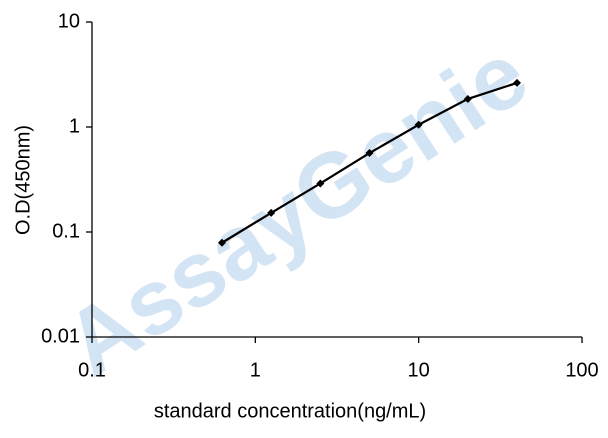 Image resolution: width=608 pixels, height=438 pixels. What do you see at coordinates (92, 370) in the screenshot?
I see `x-tick-label: 0.1` at bounding box center [92, 370].